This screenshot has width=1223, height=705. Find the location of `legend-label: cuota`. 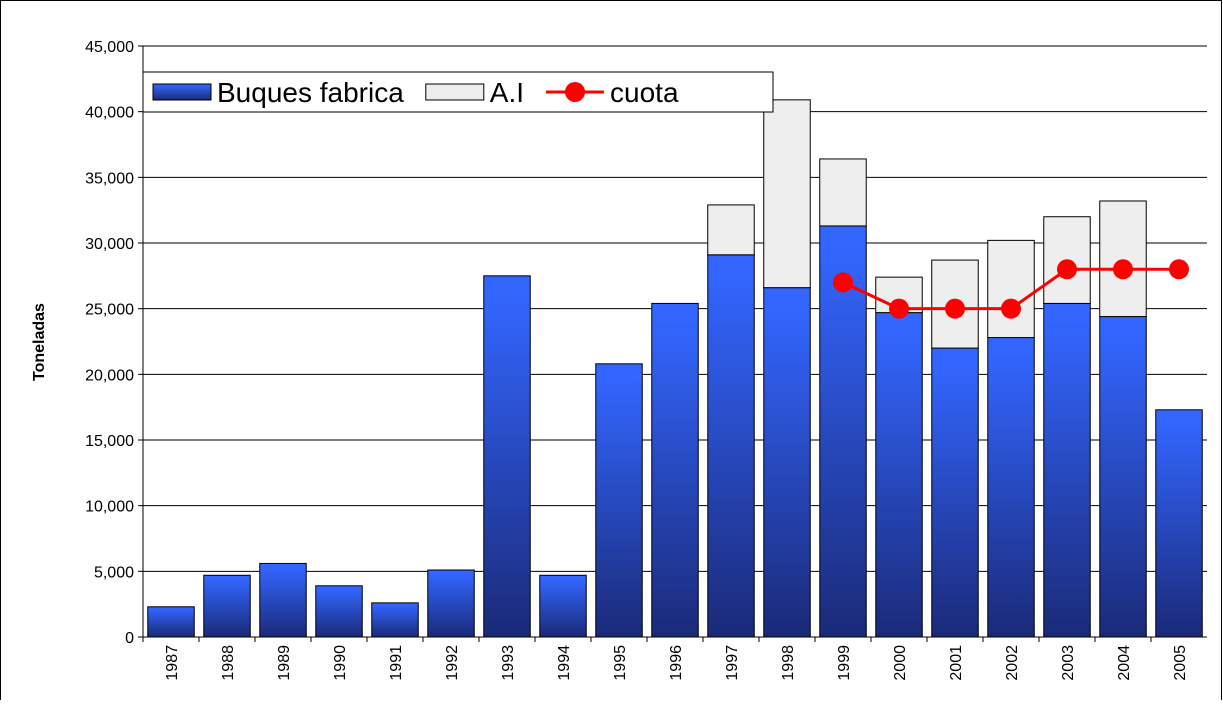

legend-label: cuota is located at coordinates (644, 92).